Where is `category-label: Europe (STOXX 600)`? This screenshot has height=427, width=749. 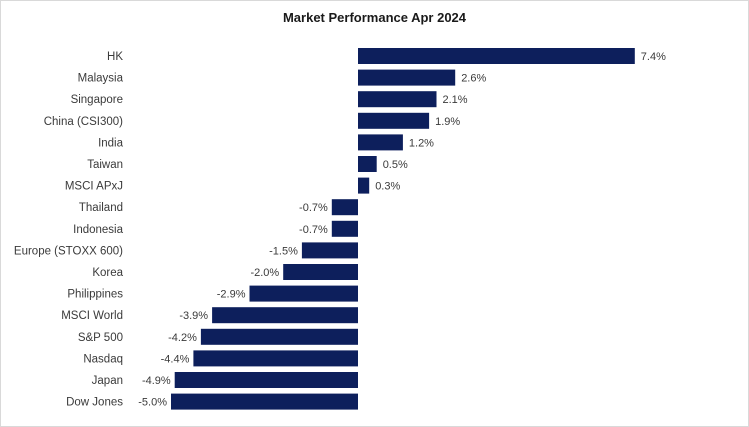 category-label: Europe (STOXX 600) is located at coordinates (68, 251).